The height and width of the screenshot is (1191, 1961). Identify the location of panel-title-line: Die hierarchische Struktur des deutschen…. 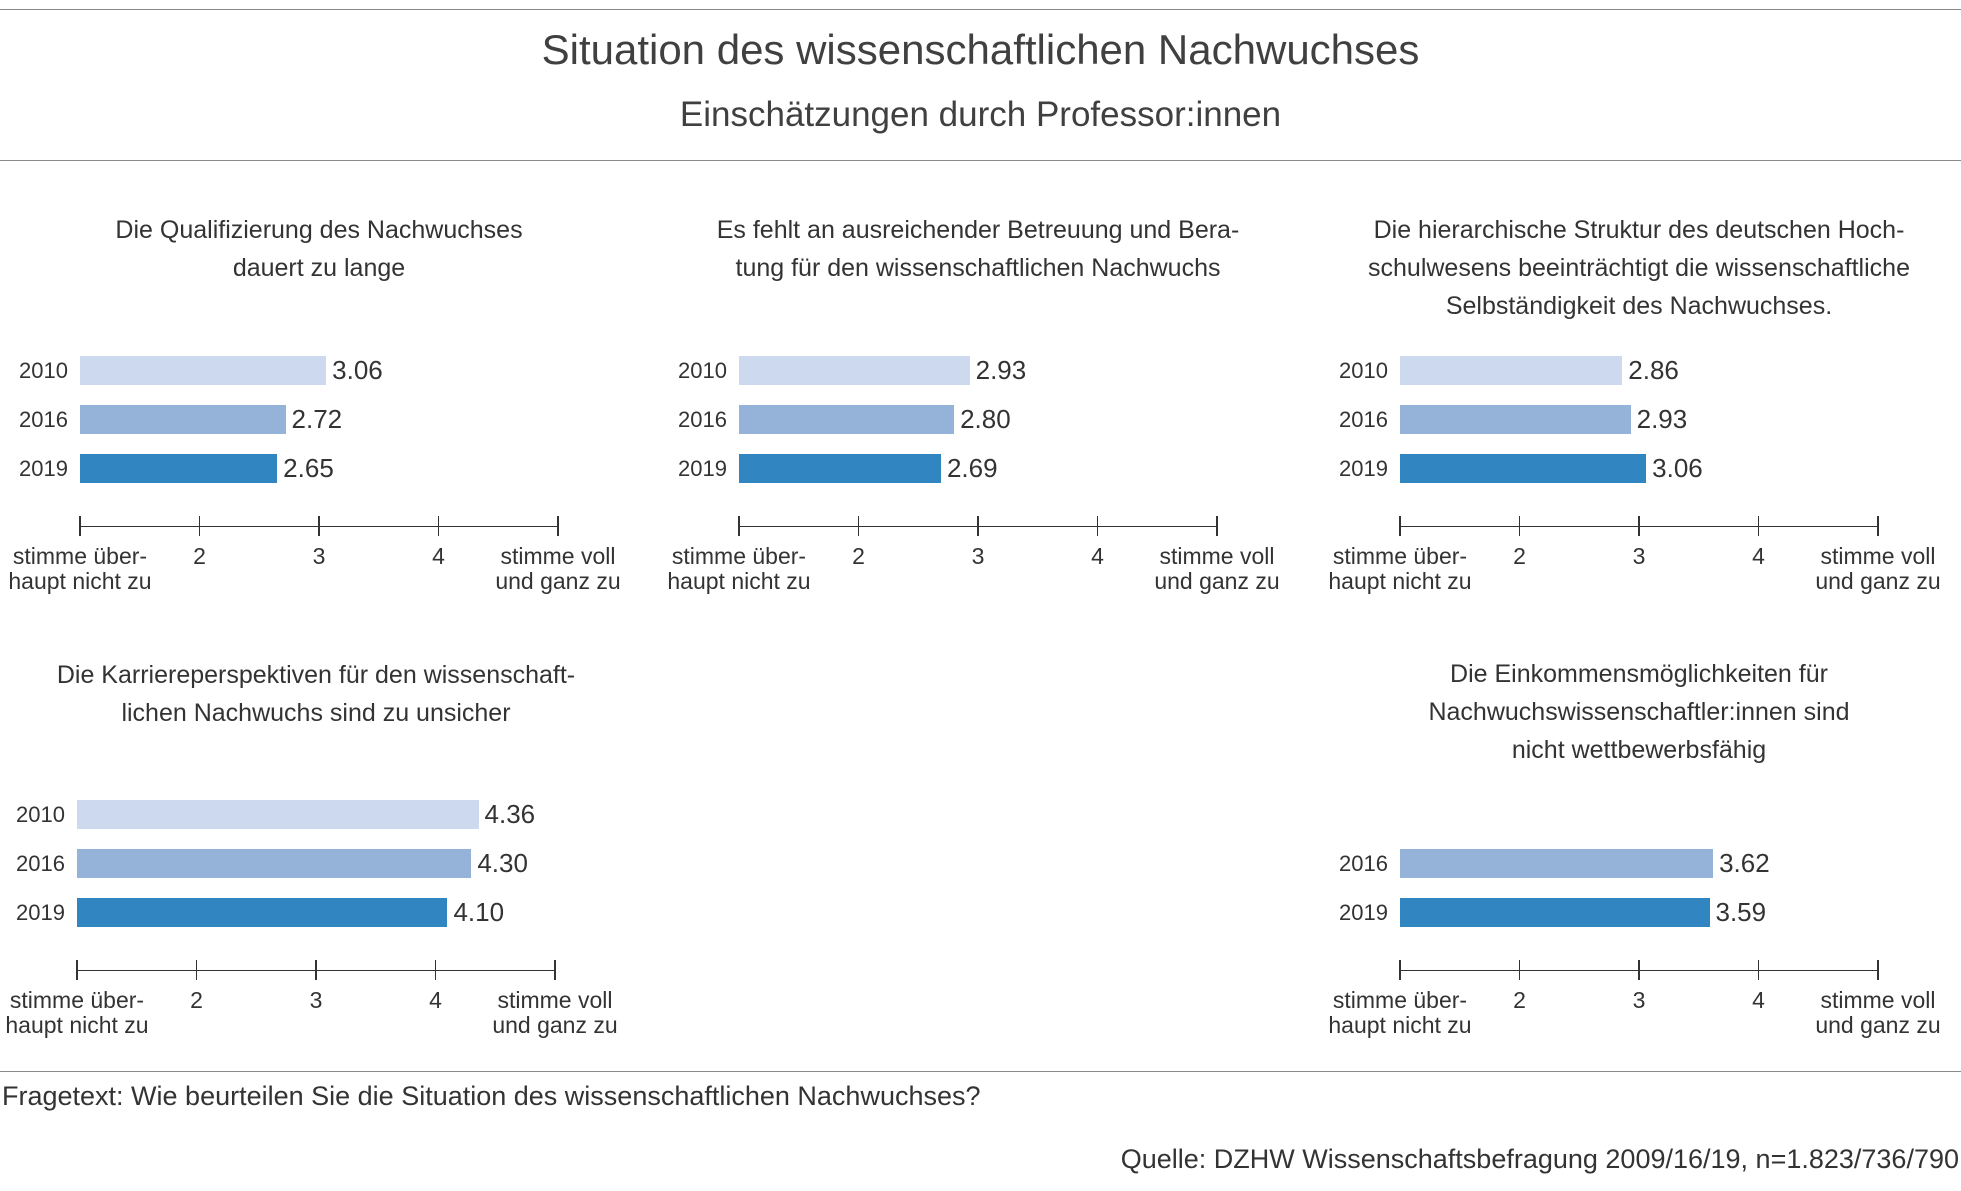
(1639, 230).